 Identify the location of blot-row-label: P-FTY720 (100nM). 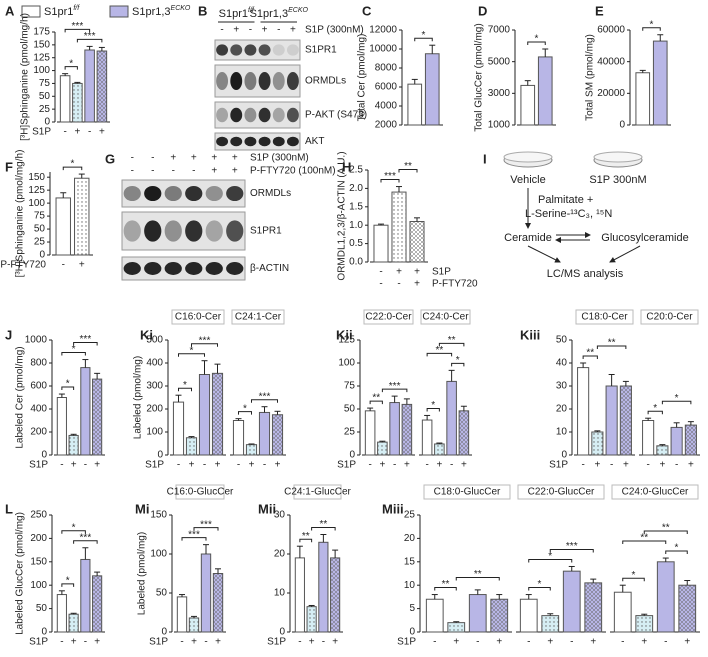
(293, 171).